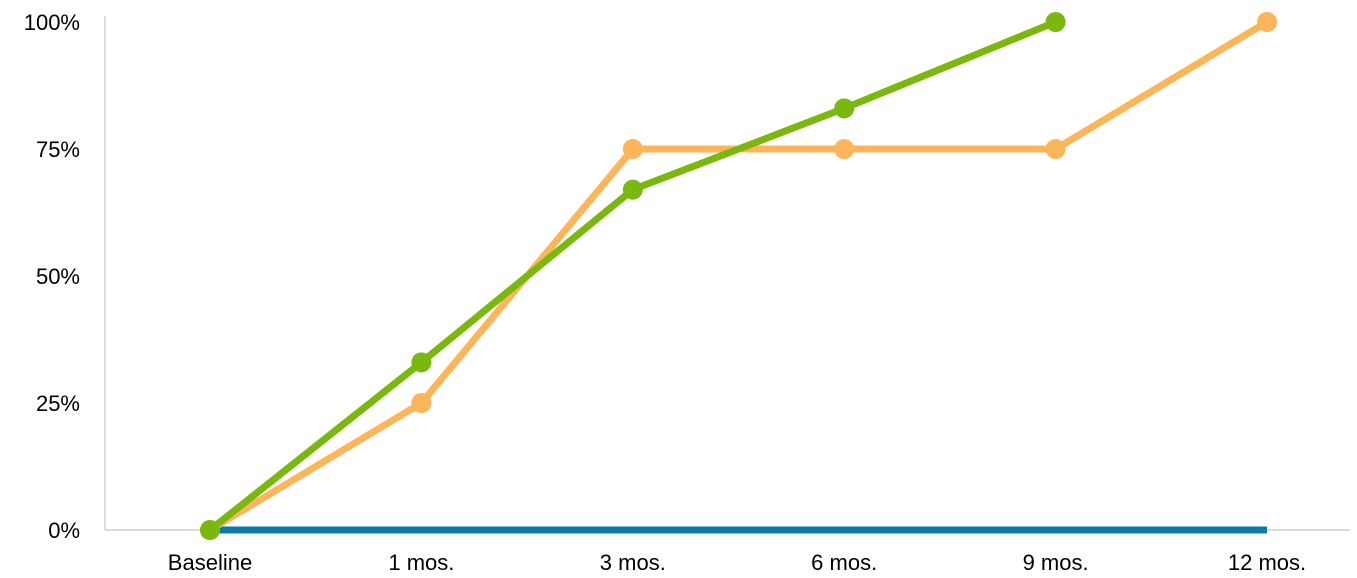 This screenshot has width=1357, height=578. What do you see at coordinates (737, 562) in the screenshot?
I see `x-tick-labels: Baseline 1 mos. 3 mos. 6 mos. 9 mos. 12 mos.` at bounding box center [737, 562].